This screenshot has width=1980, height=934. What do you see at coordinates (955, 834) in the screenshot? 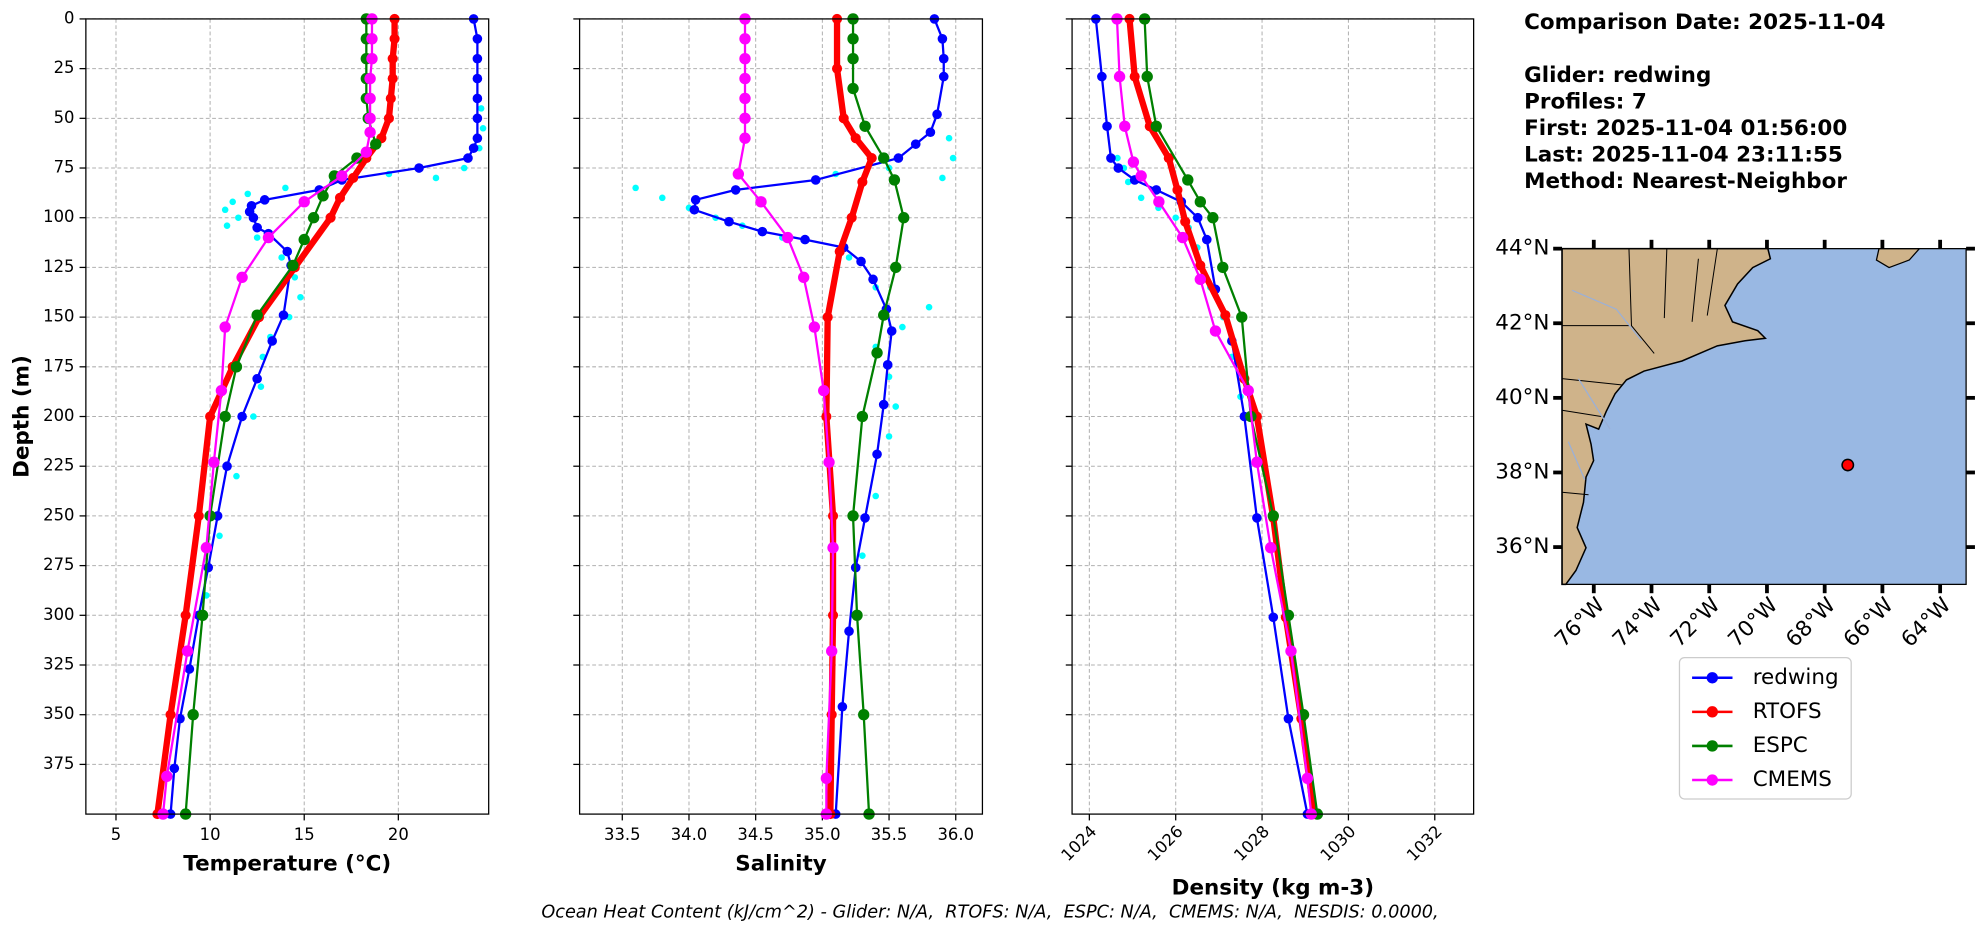
I see `x-tick-label: 36.0` at bounding box center [955, 834].